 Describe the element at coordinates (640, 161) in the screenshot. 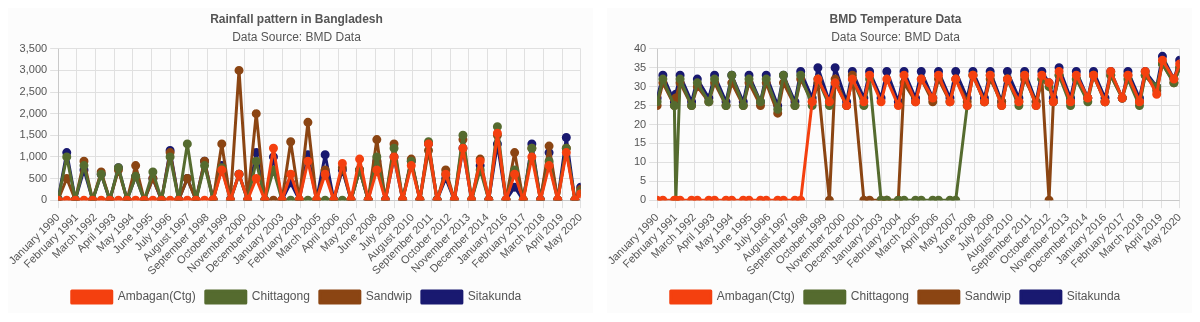

I see `y-tick-label: 10` at that location.